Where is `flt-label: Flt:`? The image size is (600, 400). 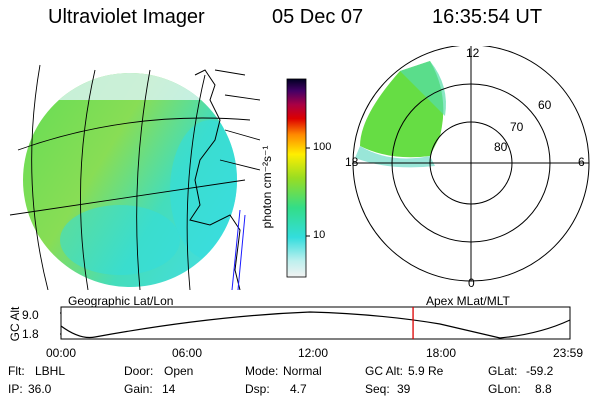
flt-label: Flt: is located at coordinates (16, 371).